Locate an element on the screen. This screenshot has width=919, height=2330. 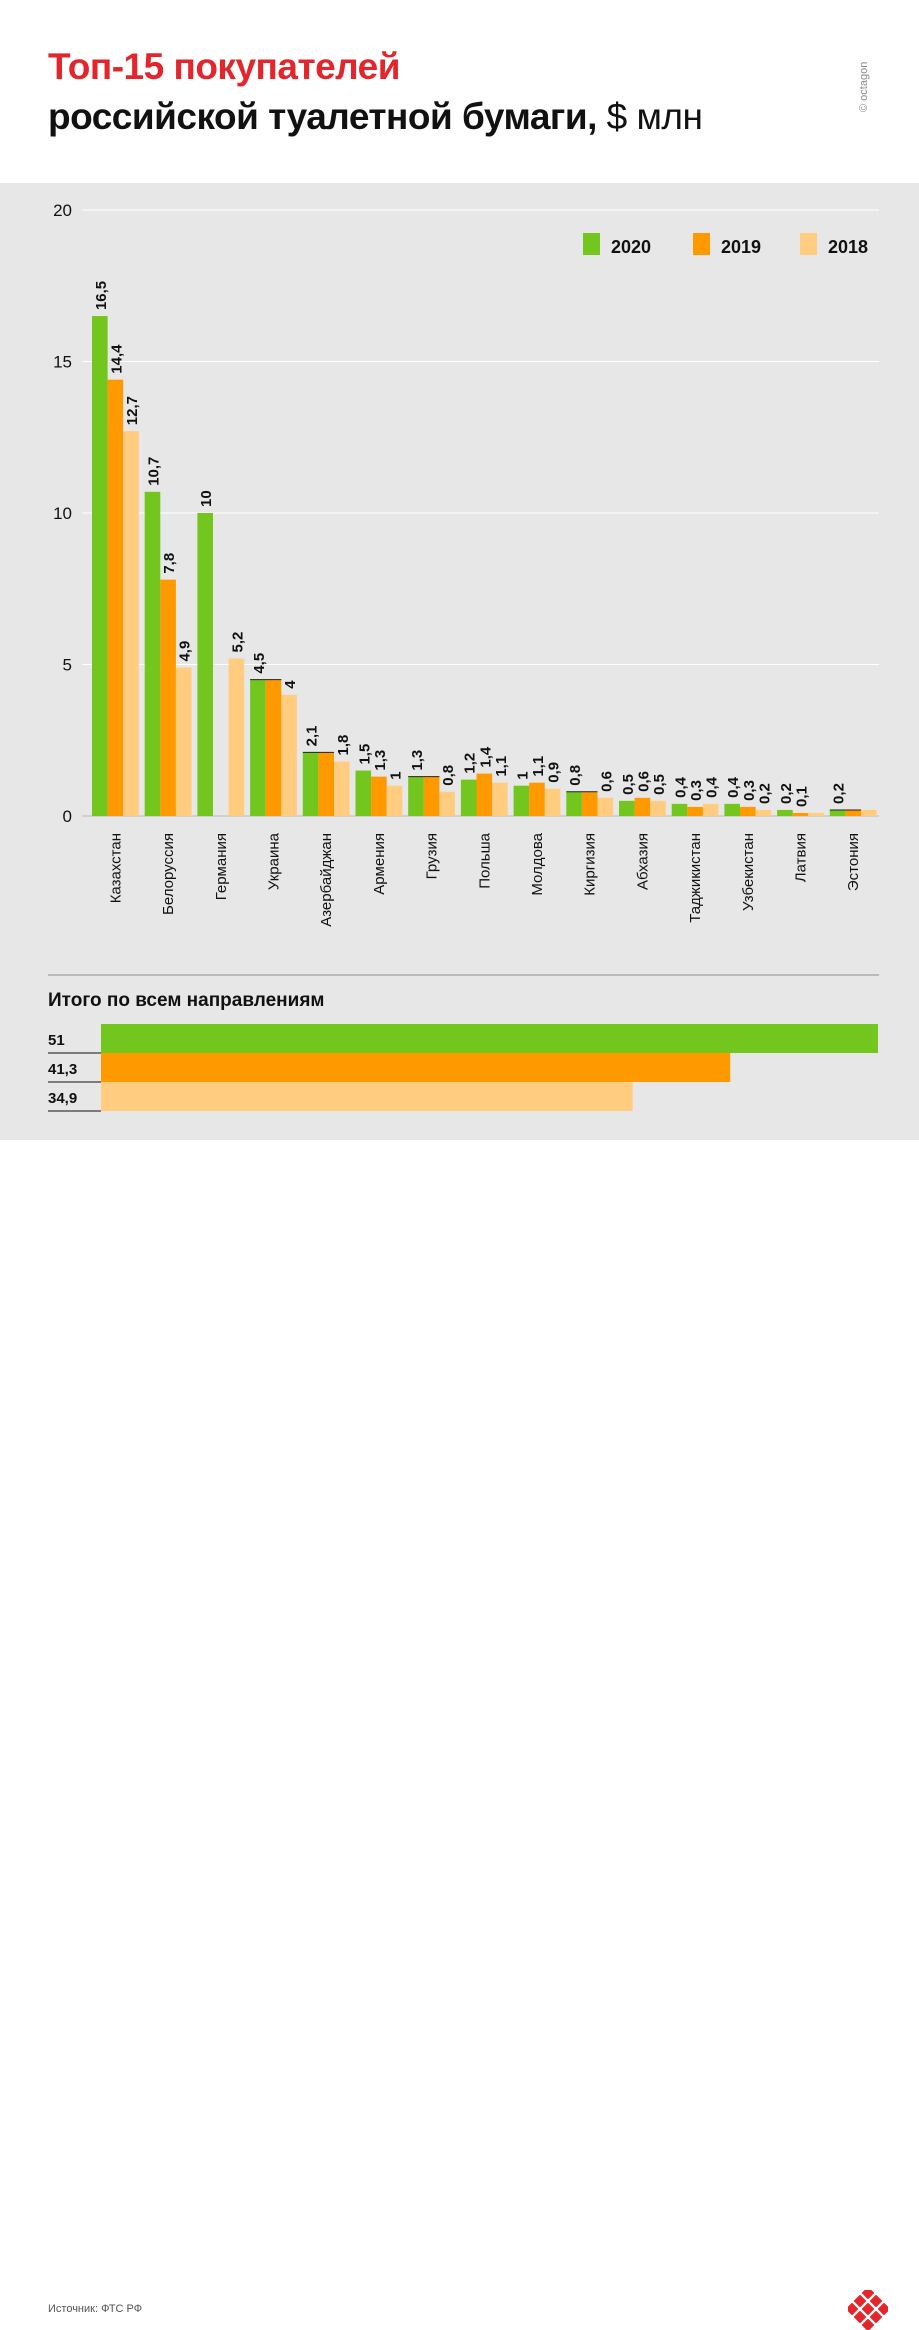
legend: 2020 2019 2018 is located at coordinates (725, 245).